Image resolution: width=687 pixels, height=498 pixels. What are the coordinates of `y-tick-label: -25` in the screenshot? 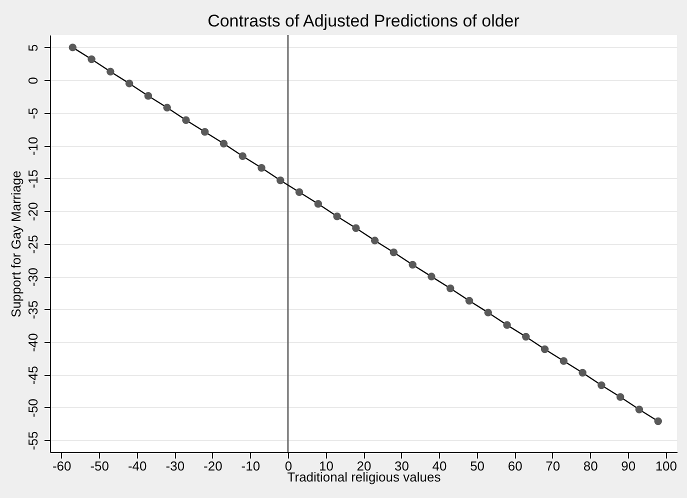 It's located at (33, 244).